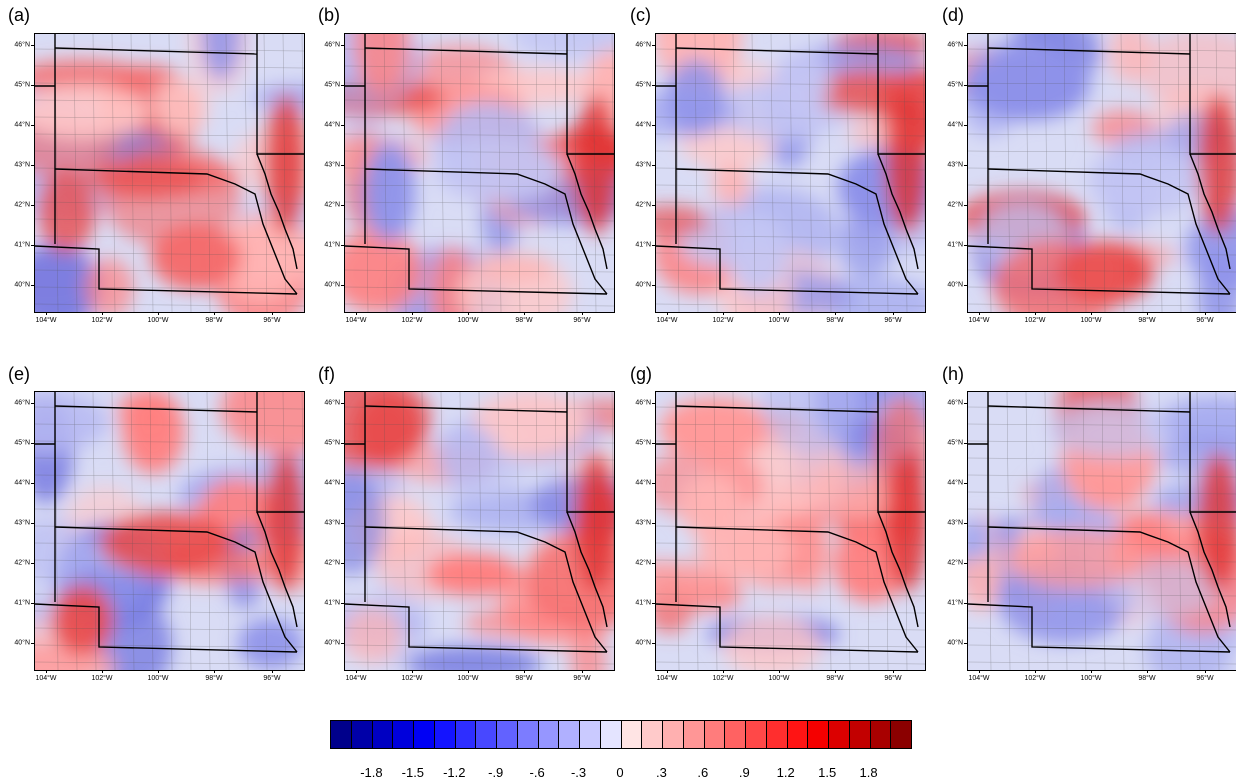  What do you see at coordinates (371, 772) in the screenshot?
I see `colorbar-tick-label: -1.8` at bounding box center [371, 772].